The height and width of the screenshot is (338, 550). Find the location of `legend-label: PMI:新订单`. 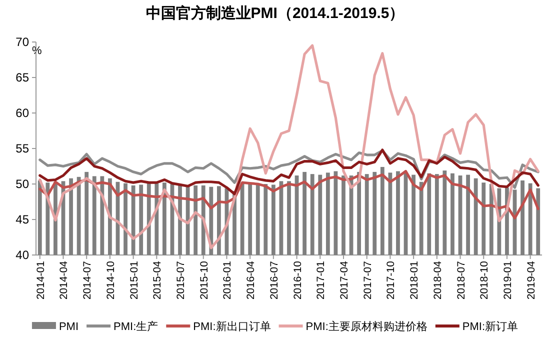

legend-label: PMI:新订单 is located at coordinates (490, 326).